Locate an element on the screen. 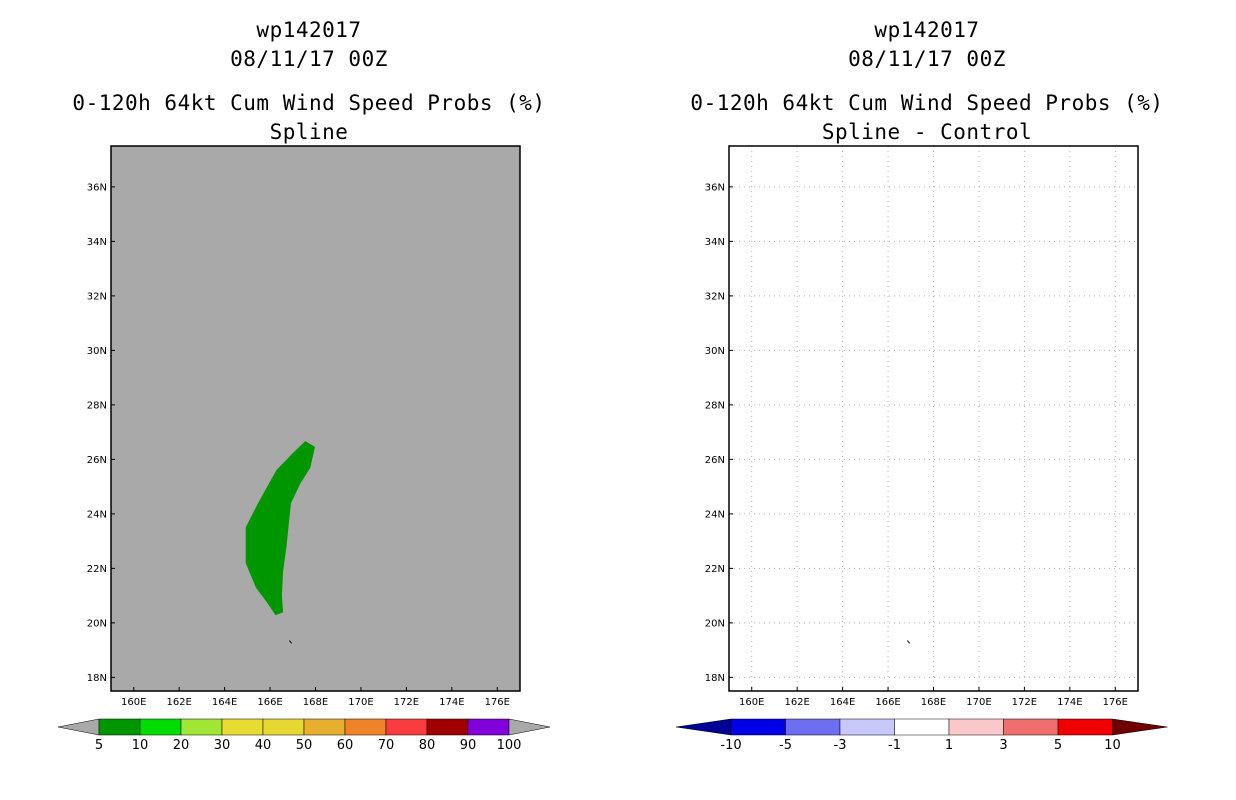  left-subtitle: Spline is located at coordinates (309, 132).